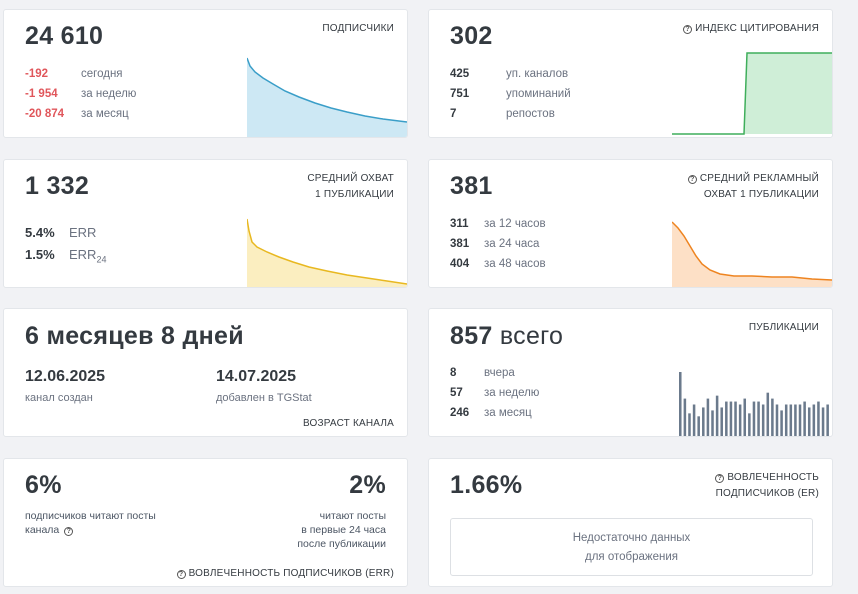 The width and height of the screenshot is (858, 594). What do you see at coordinates (538, 94) in the screenshot?
I see `stat-label: упоминаний` at bounding box center [538, 94].